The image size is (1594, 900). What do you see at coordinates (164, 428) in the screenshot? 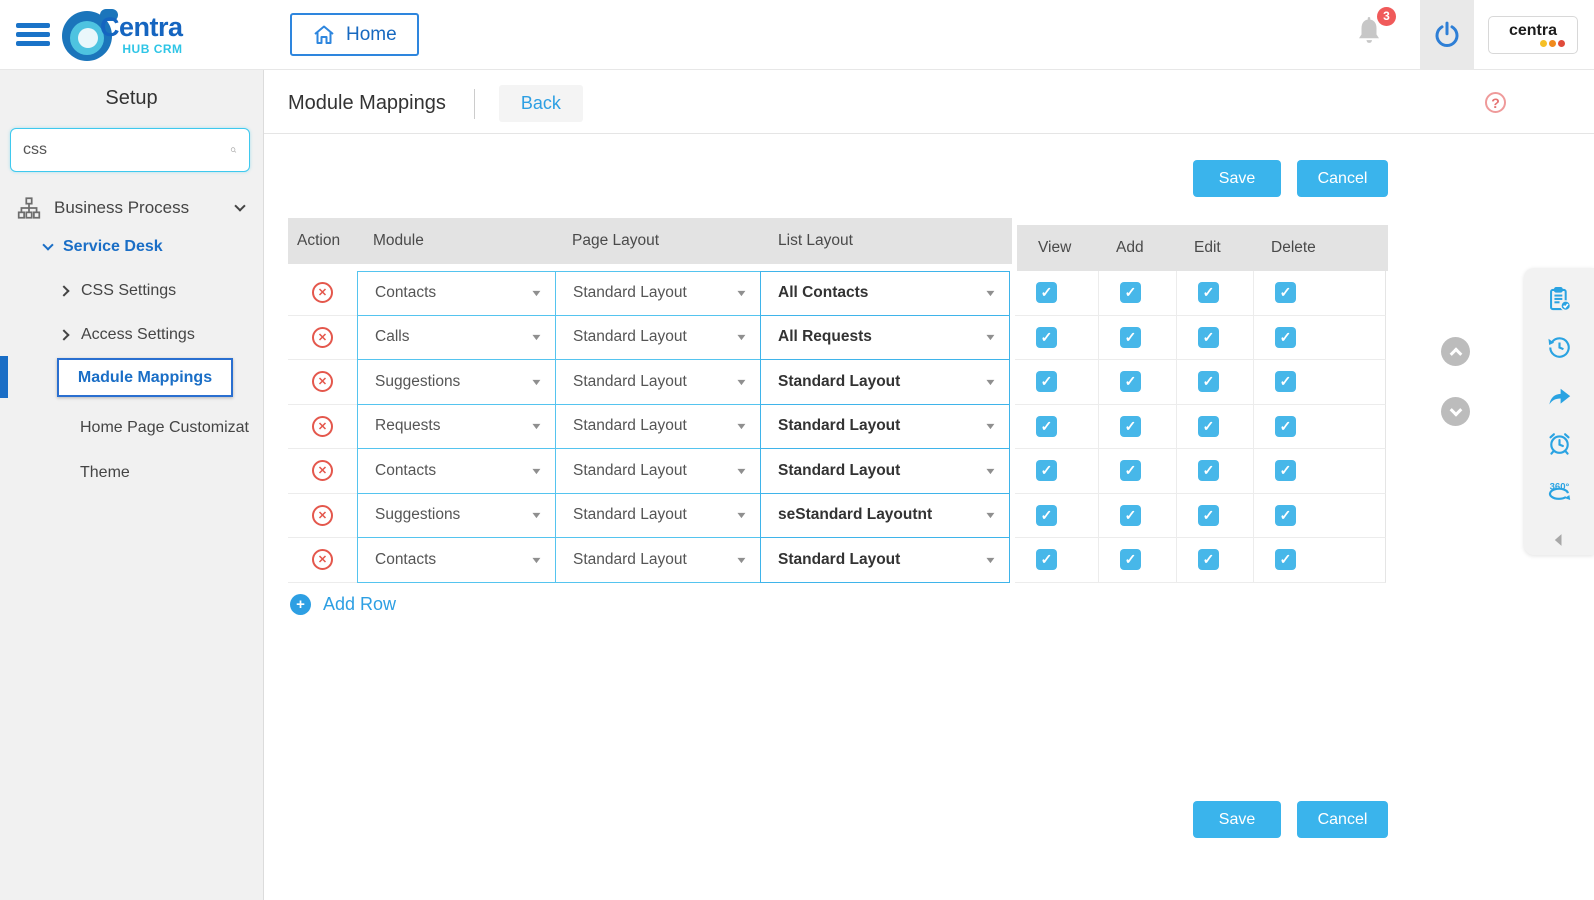
I see `sidebar-item-home-page-customization: Home Page Customizat` at bounding box center [164, 428].